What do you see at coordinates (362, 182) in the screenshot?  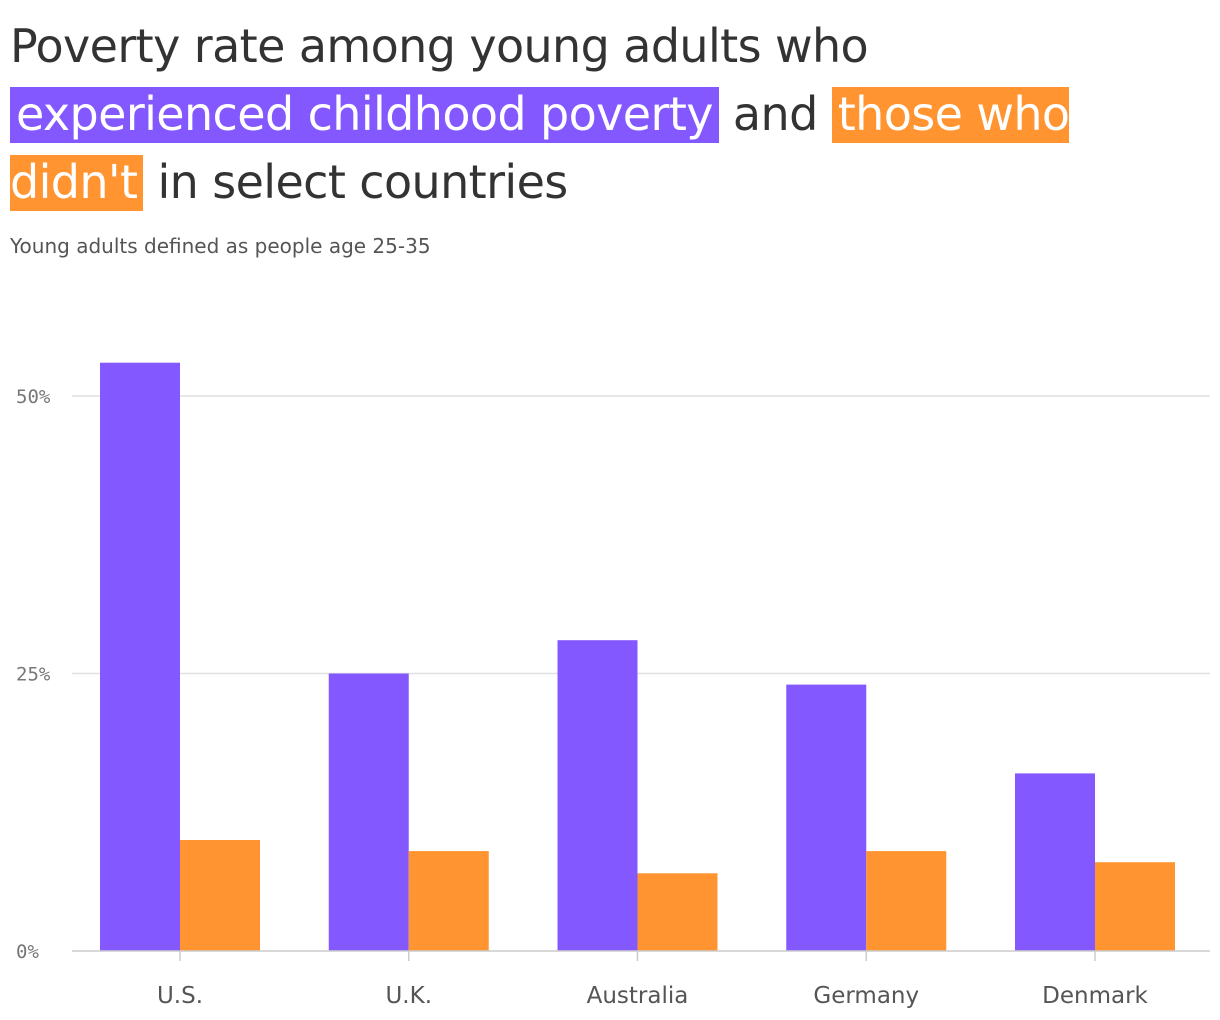 I see `title-part-3: in select countries` at bounding box center [362, 182].